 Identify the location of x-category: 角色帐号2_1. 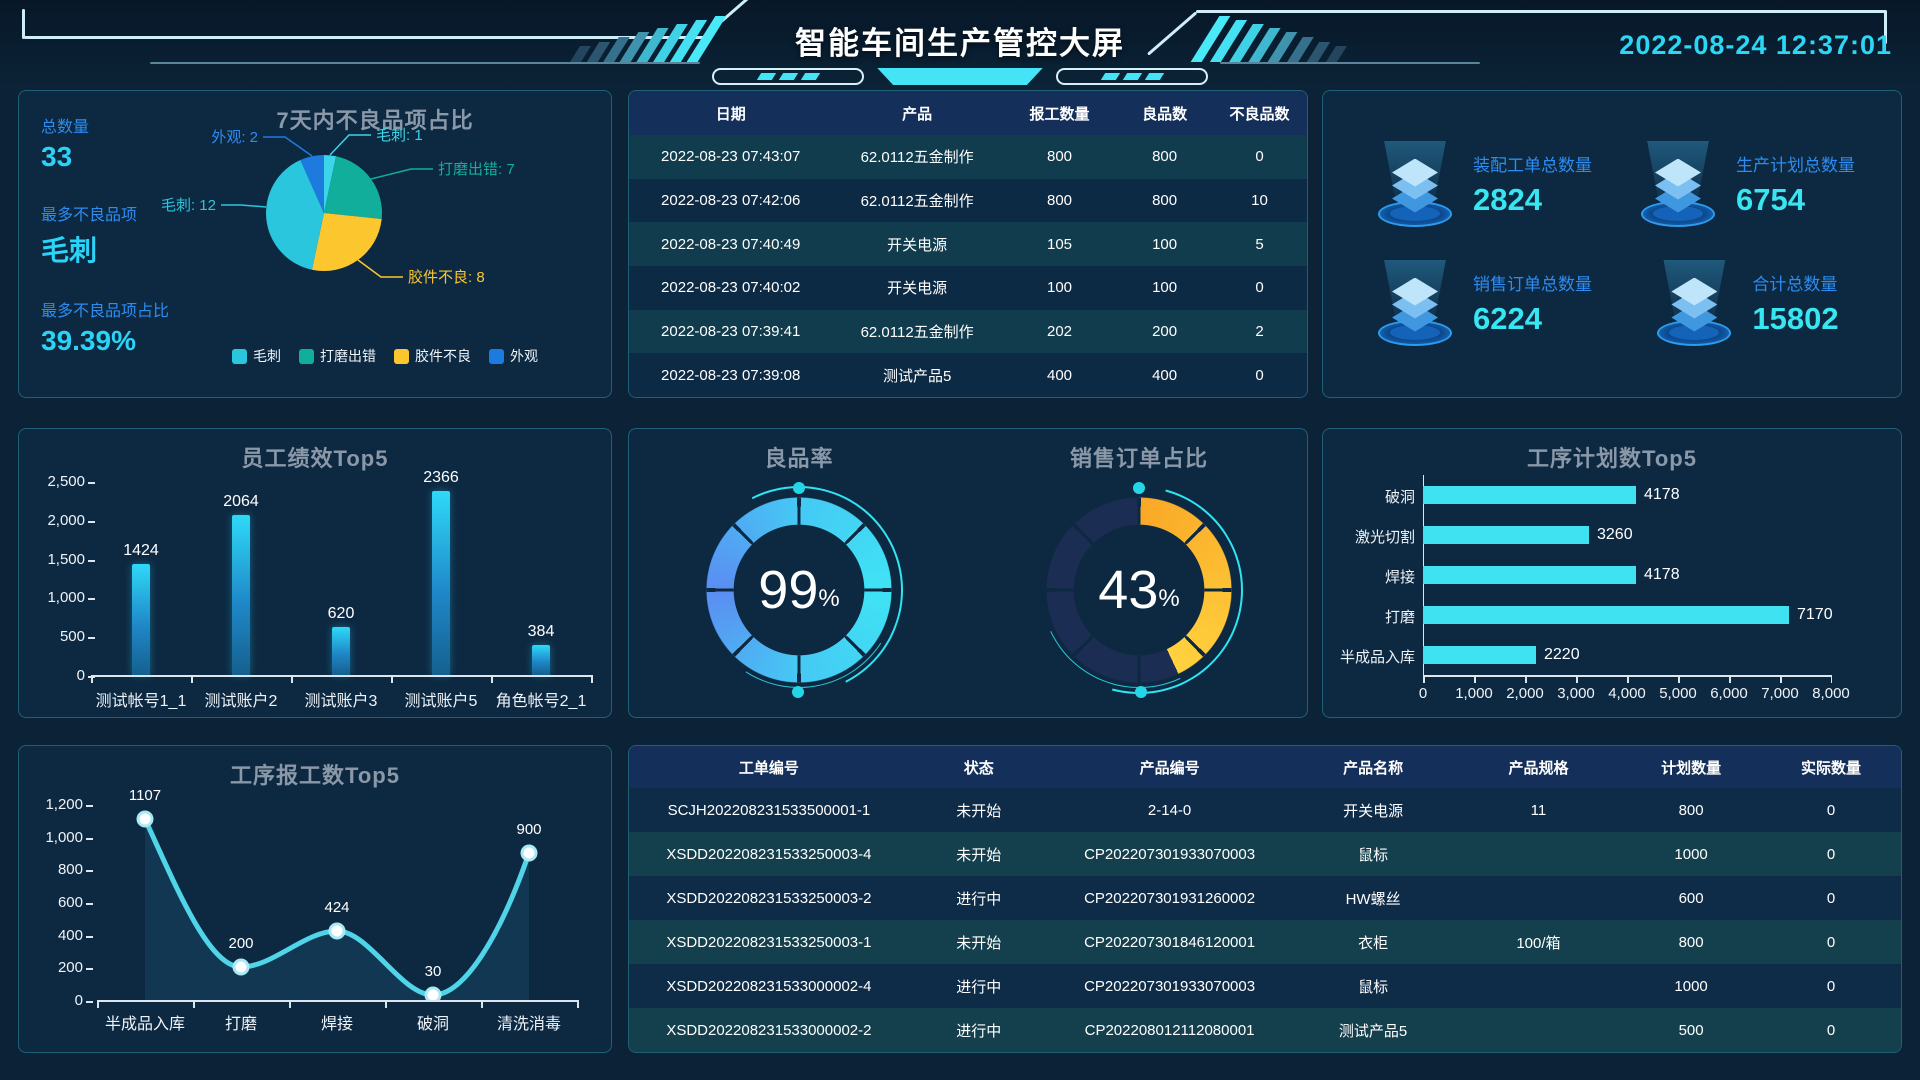
(541, 701).